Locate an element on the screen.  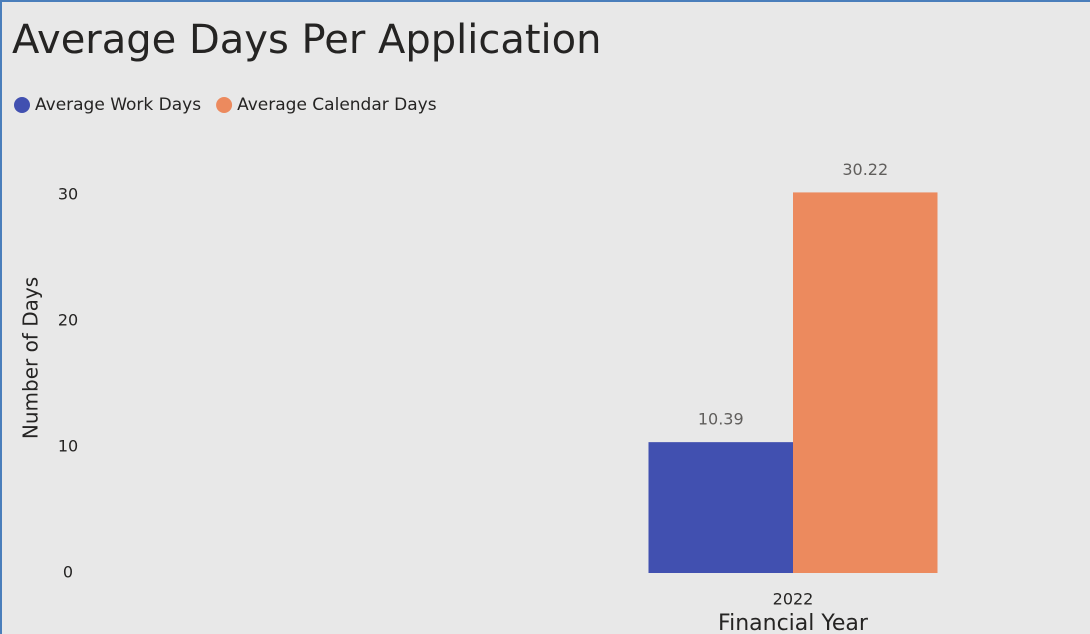
y-axis-label: Number of Days is located at coordinates (31, 358).